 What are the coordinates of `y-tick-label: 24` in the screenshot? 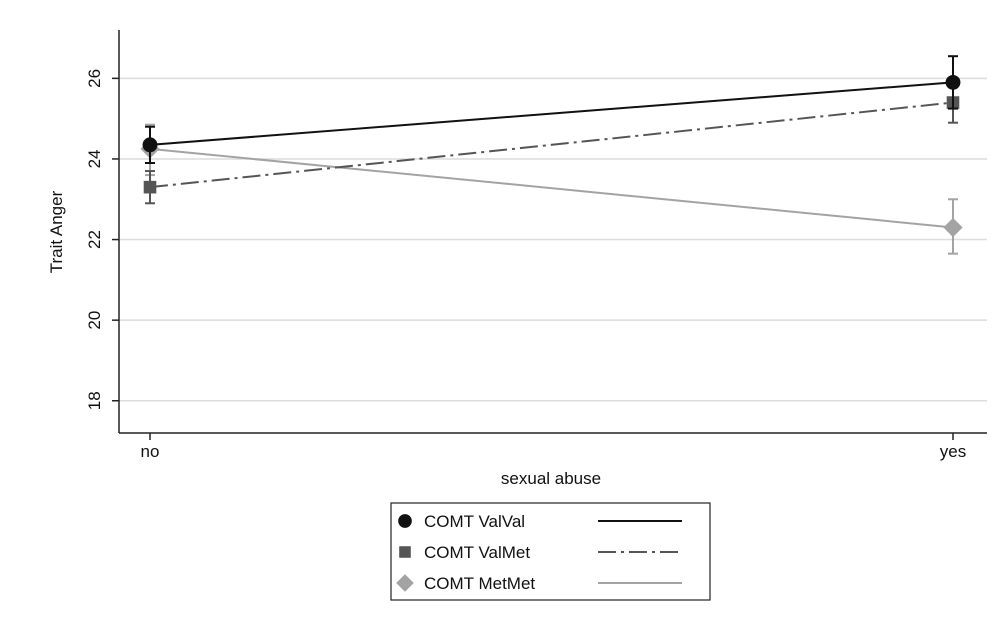 It's located at (94, 158).